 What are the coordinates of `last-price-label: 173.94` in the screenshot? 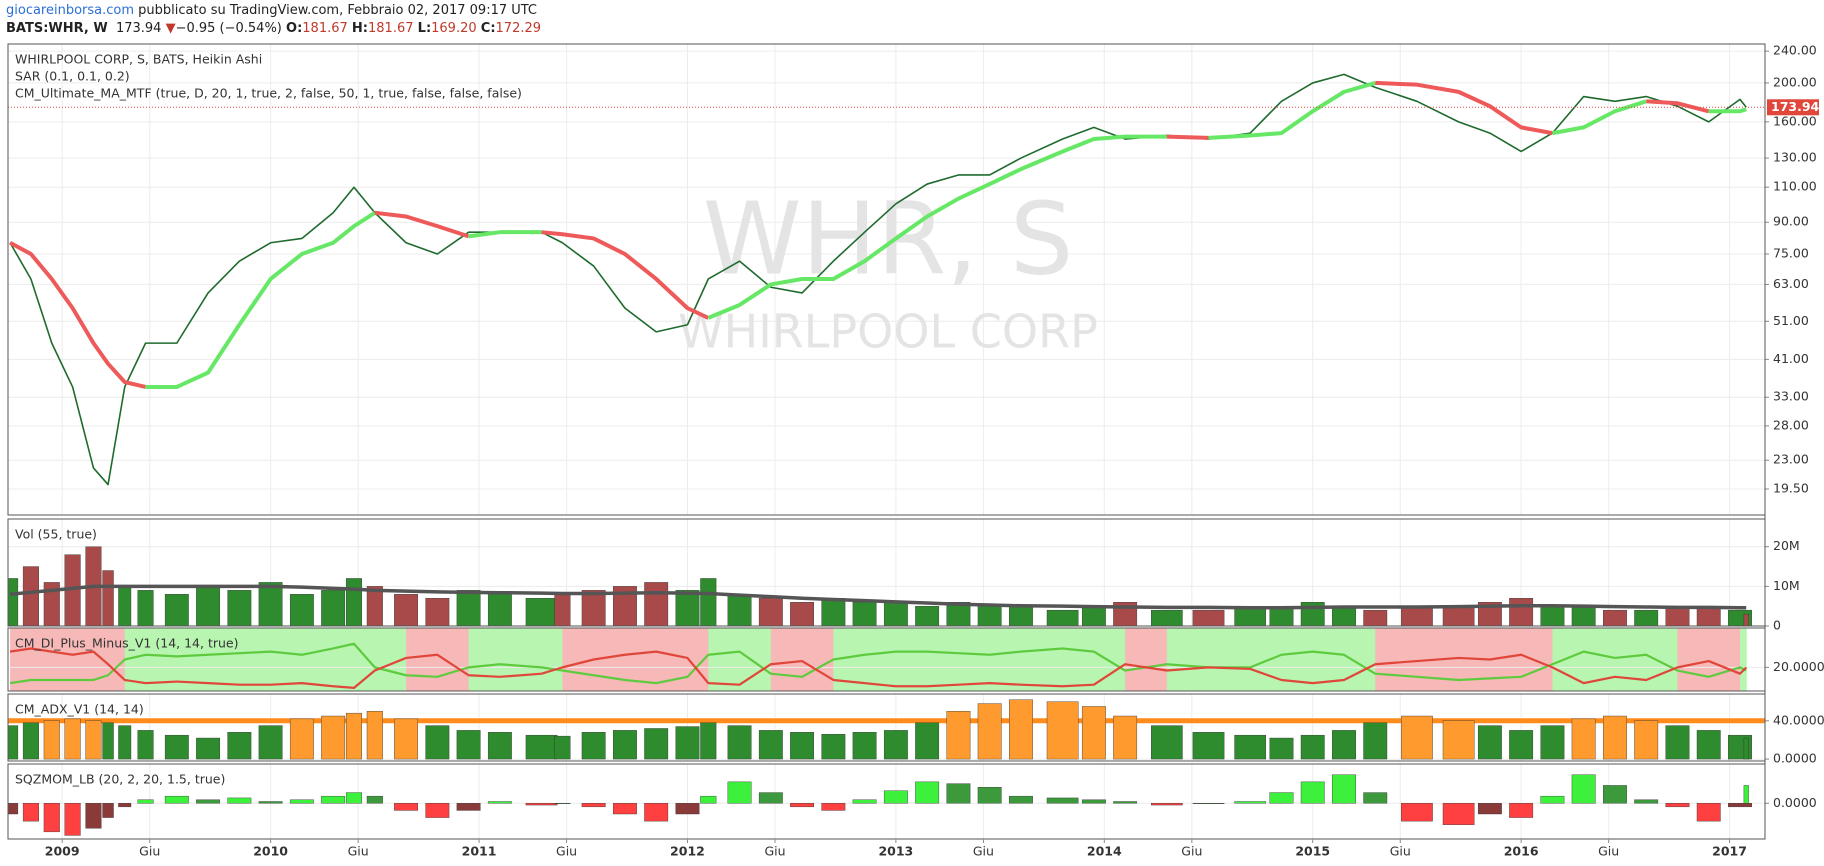 It's located at (1795, 106).